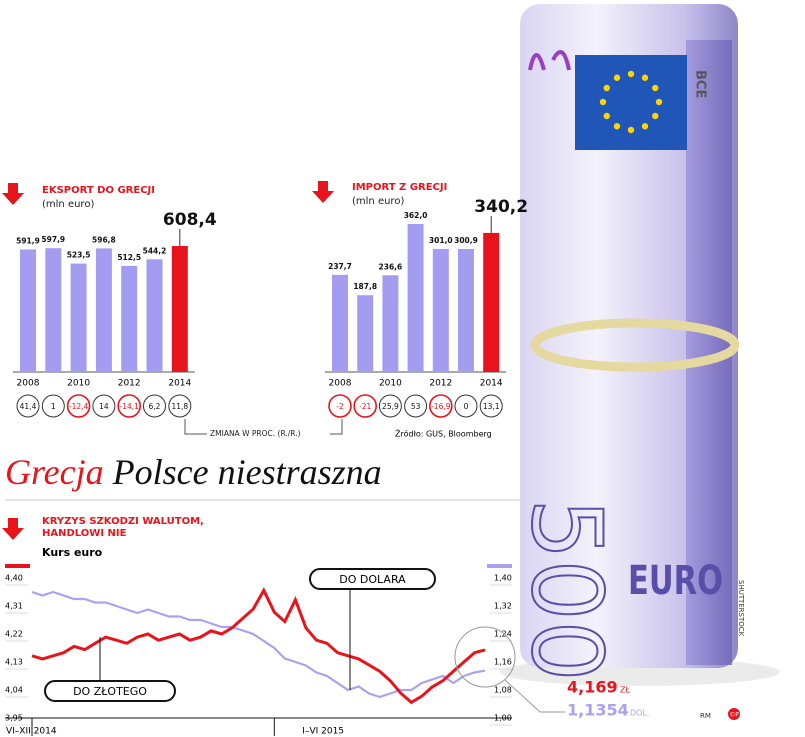 This screenshot has width=805, height=737. Describe the element at coordinates (123, 527) in the screenshot. I see `line-title: KRYZYS SZKODZI WALUTOM, HANDLOWI NIE` at that location.